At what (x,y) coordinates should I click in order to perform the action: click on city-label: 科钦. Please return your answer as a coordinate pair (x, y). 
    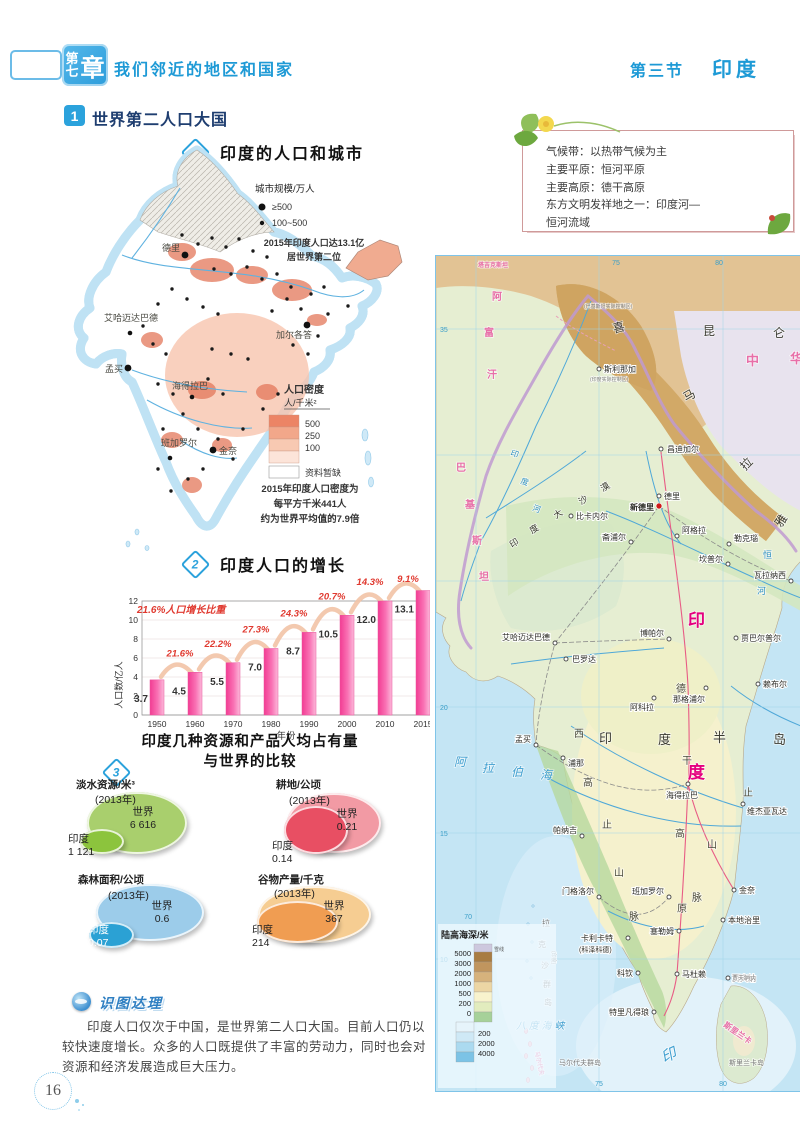
    Looking at the image, I should click on (625, 973).